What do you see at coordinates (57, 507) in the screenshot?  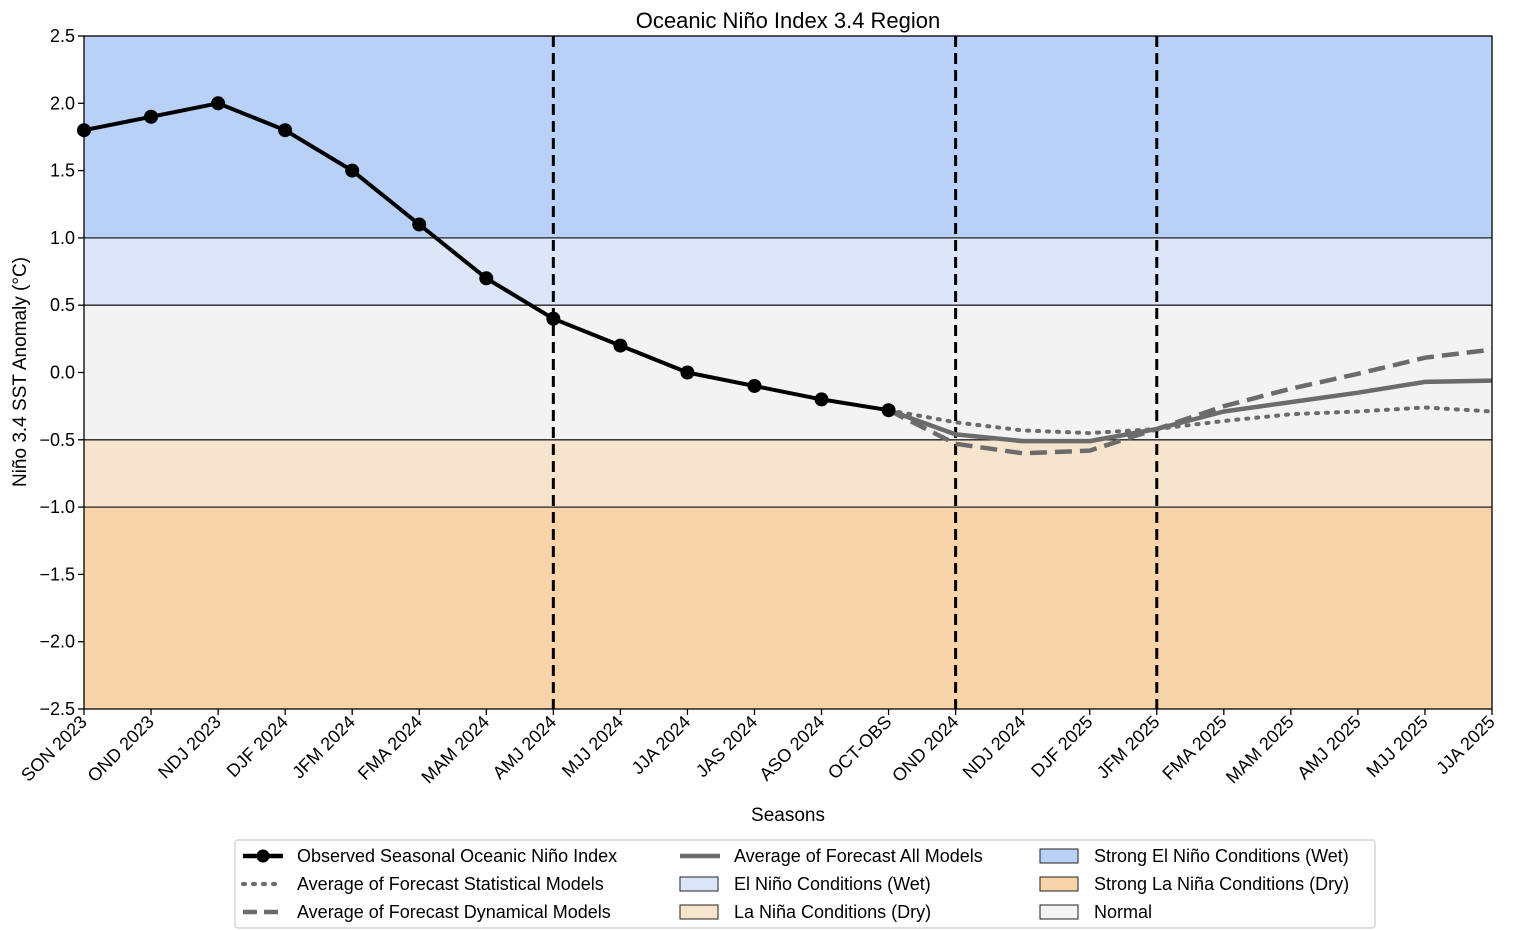 I see `y-tick-label: −1.0` at bounding box center [57, 507].